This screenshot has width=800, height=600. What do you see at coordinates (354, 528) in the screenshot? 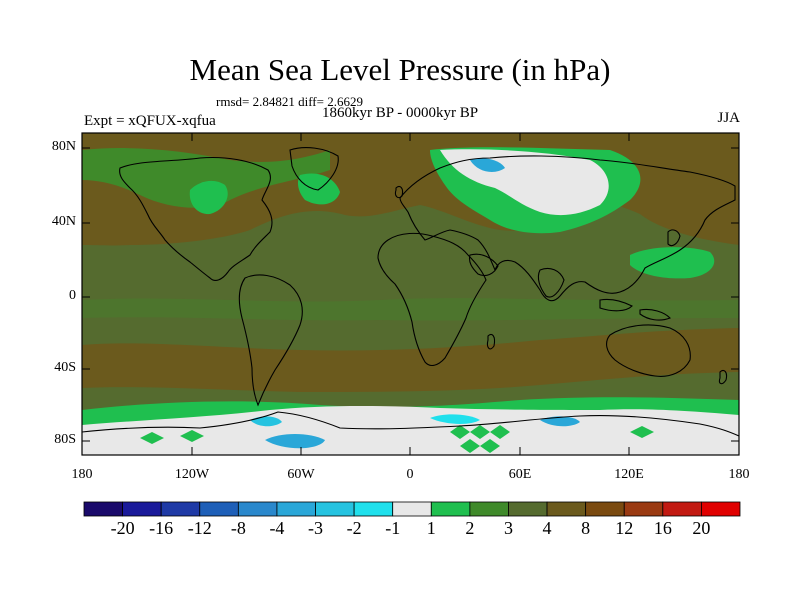
I see `colorbar-tick-label: -2` at bounding box center [354, 528].